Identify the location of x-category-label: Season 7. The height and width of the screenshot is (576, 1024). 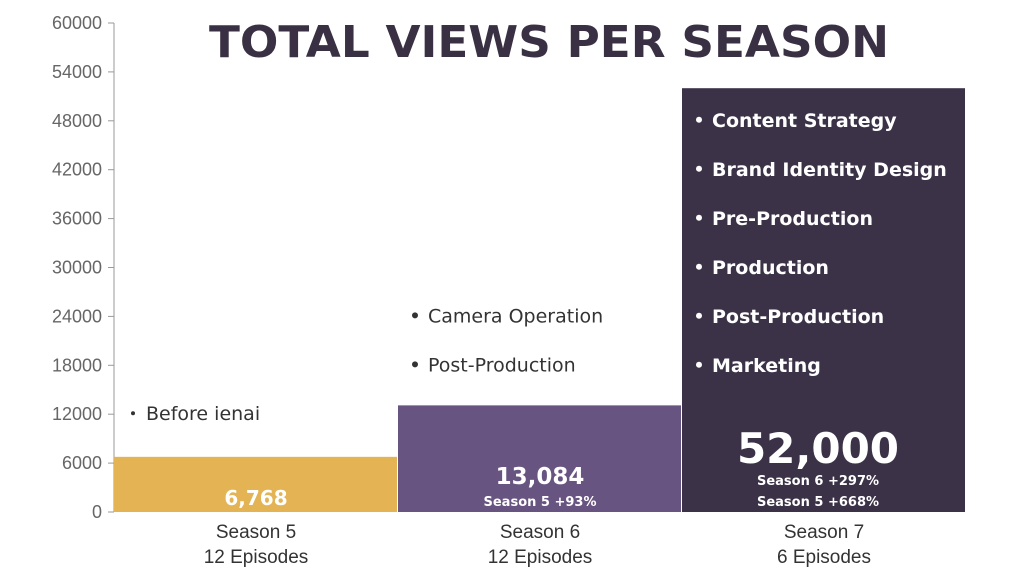
(824, 532).